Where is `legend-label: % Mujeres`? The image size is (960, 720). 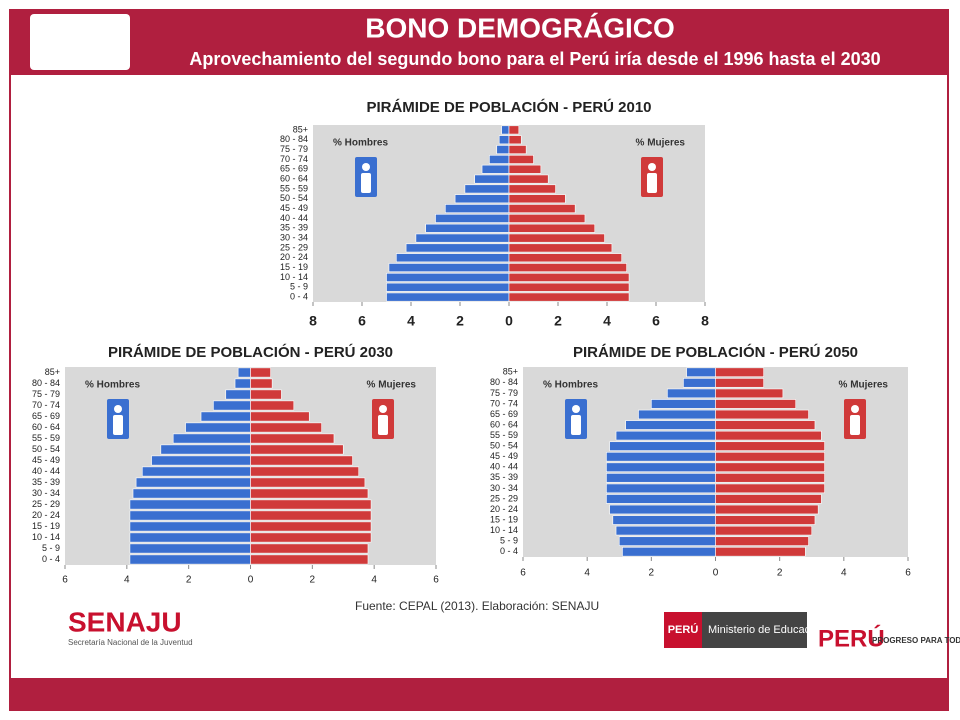
legend-label: % Mujeres is located at coordinates (864, 385).